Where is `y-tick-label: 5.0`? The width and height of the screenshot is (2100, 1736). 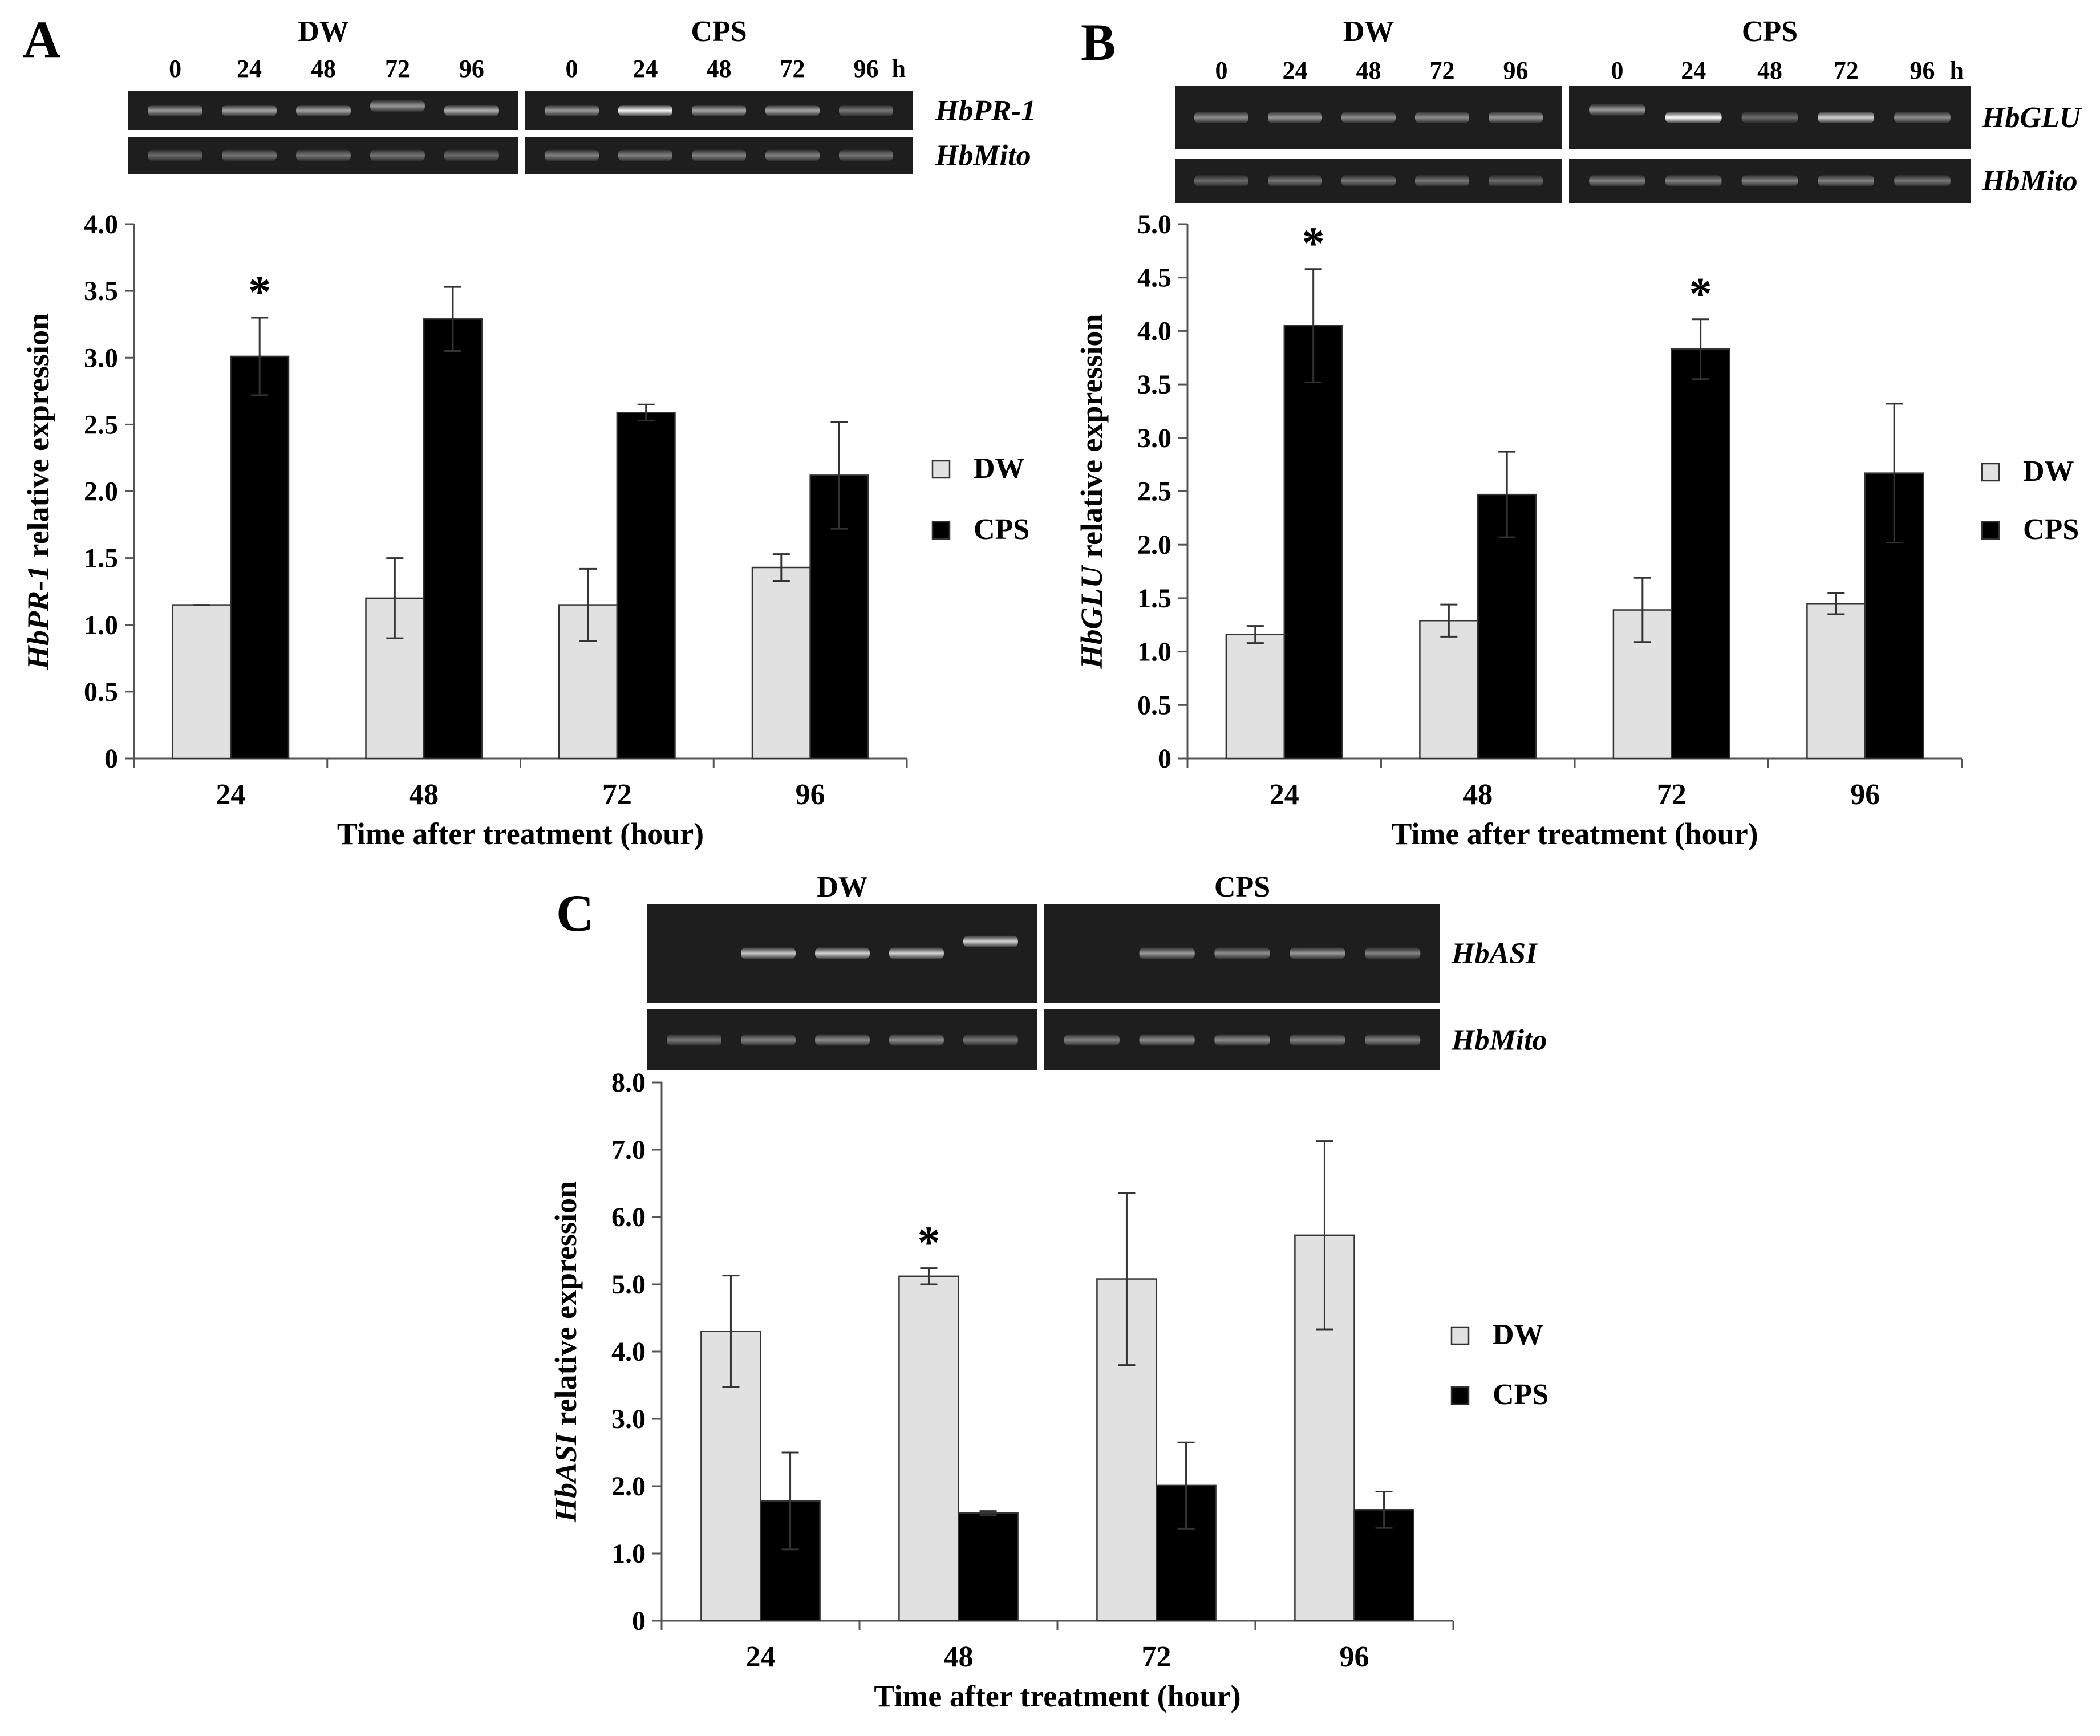
y-tick-label: 5.0 is located at coordinates (1154, 224).